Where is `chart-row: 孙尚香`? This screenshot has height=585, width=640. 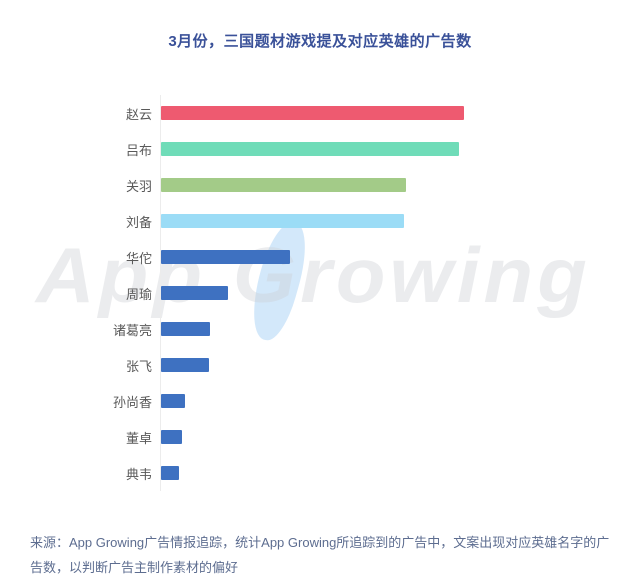
chart-row: 孙尚香 is located at coordinates (320, 401).